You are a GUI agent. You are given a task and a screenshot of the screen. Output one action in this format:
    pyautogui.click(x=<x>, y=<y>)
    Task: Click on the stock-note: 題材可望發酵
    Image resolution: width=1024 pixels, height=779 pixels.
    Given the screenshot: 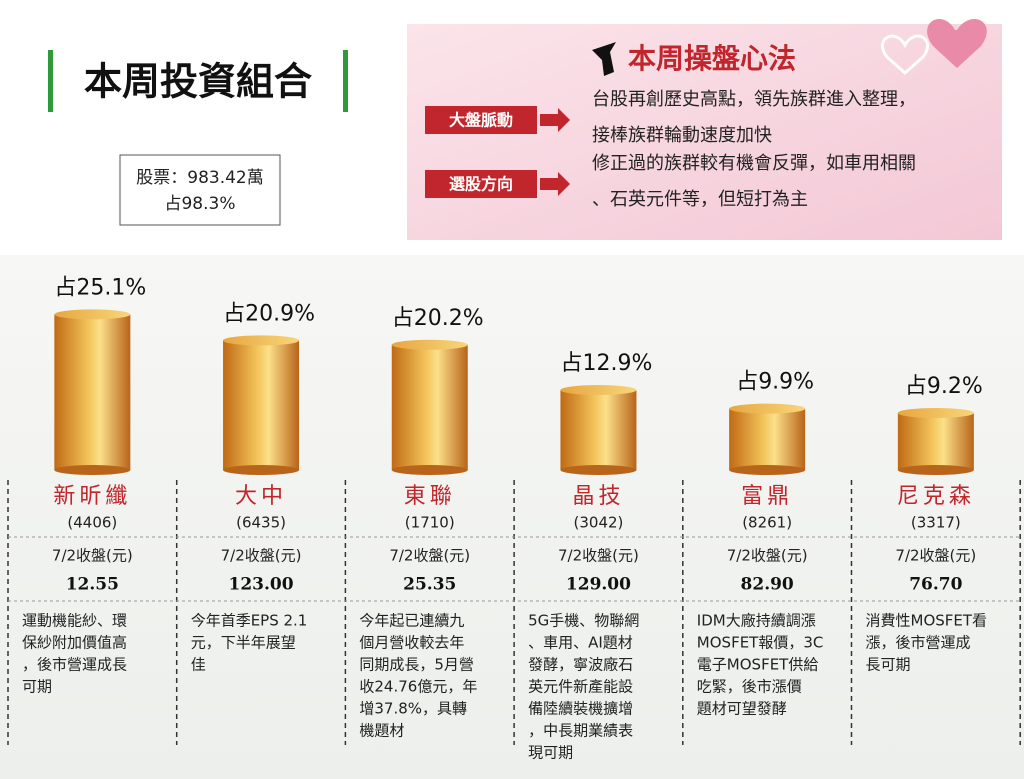 What is the action you would take?
    pyautogui.click(x=742, y=709)
    